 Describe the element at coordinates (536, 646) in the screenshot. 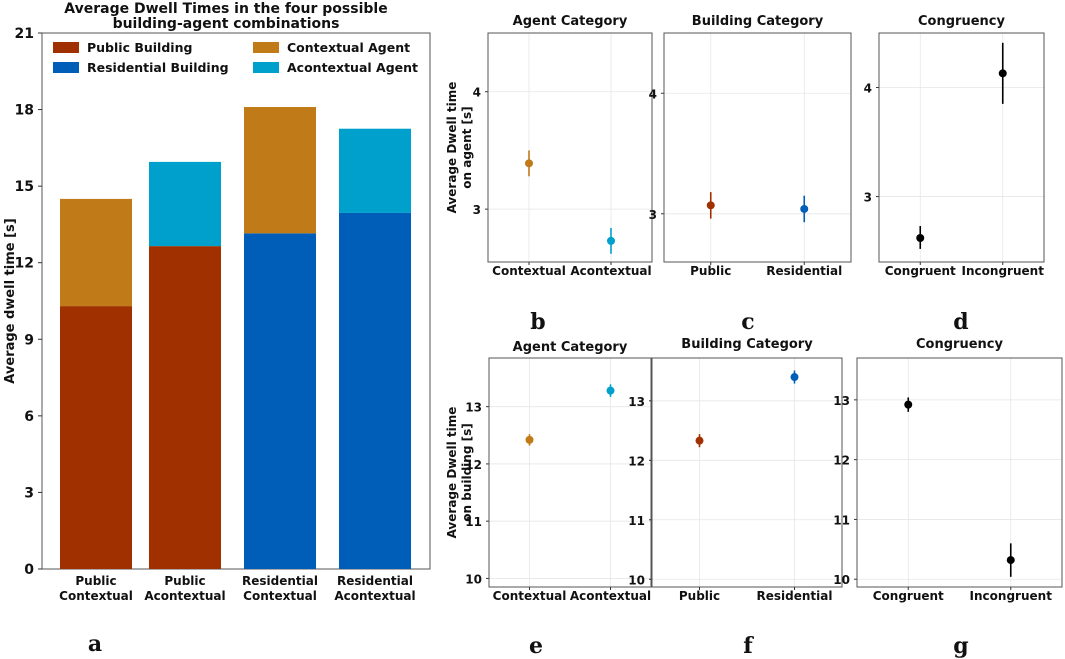

I see `panel-label-e: e` at that location.